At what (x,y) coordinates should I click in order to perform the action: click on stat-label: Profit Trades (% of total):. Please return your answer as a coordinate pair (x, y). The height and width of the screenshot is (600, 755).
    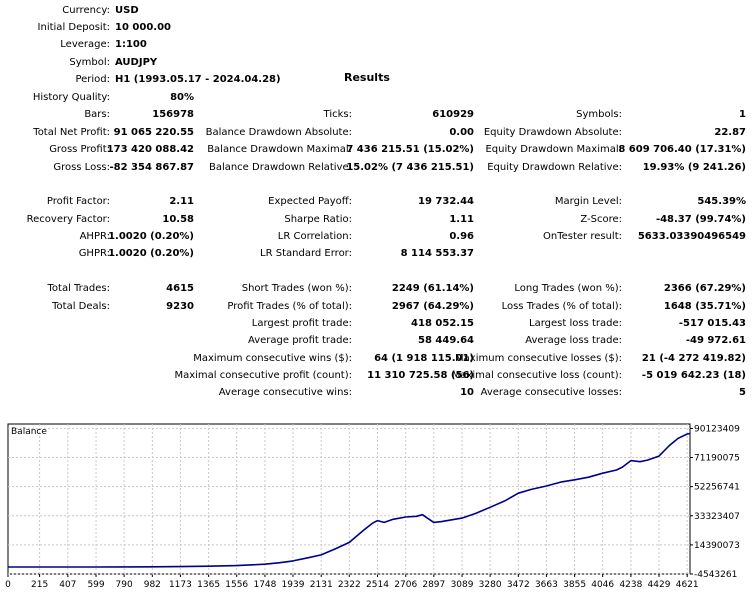
    Looking at the image, I should click on (289, 306).